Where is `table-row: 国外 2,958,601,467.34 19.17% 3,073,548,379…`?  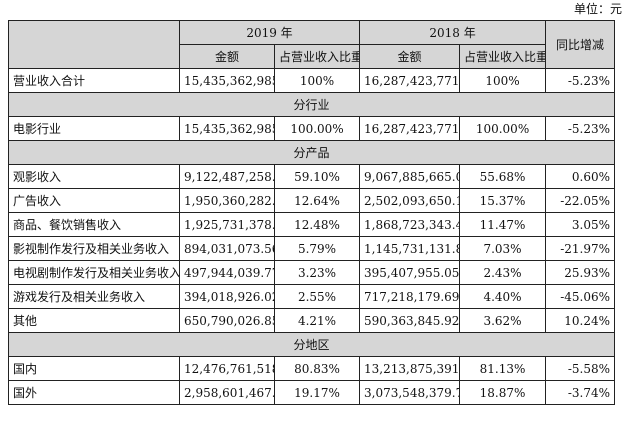
table-row: 国外 2,958,601,467.34 19.17% 3,073,548,379… is located at coordinates (312, 392).